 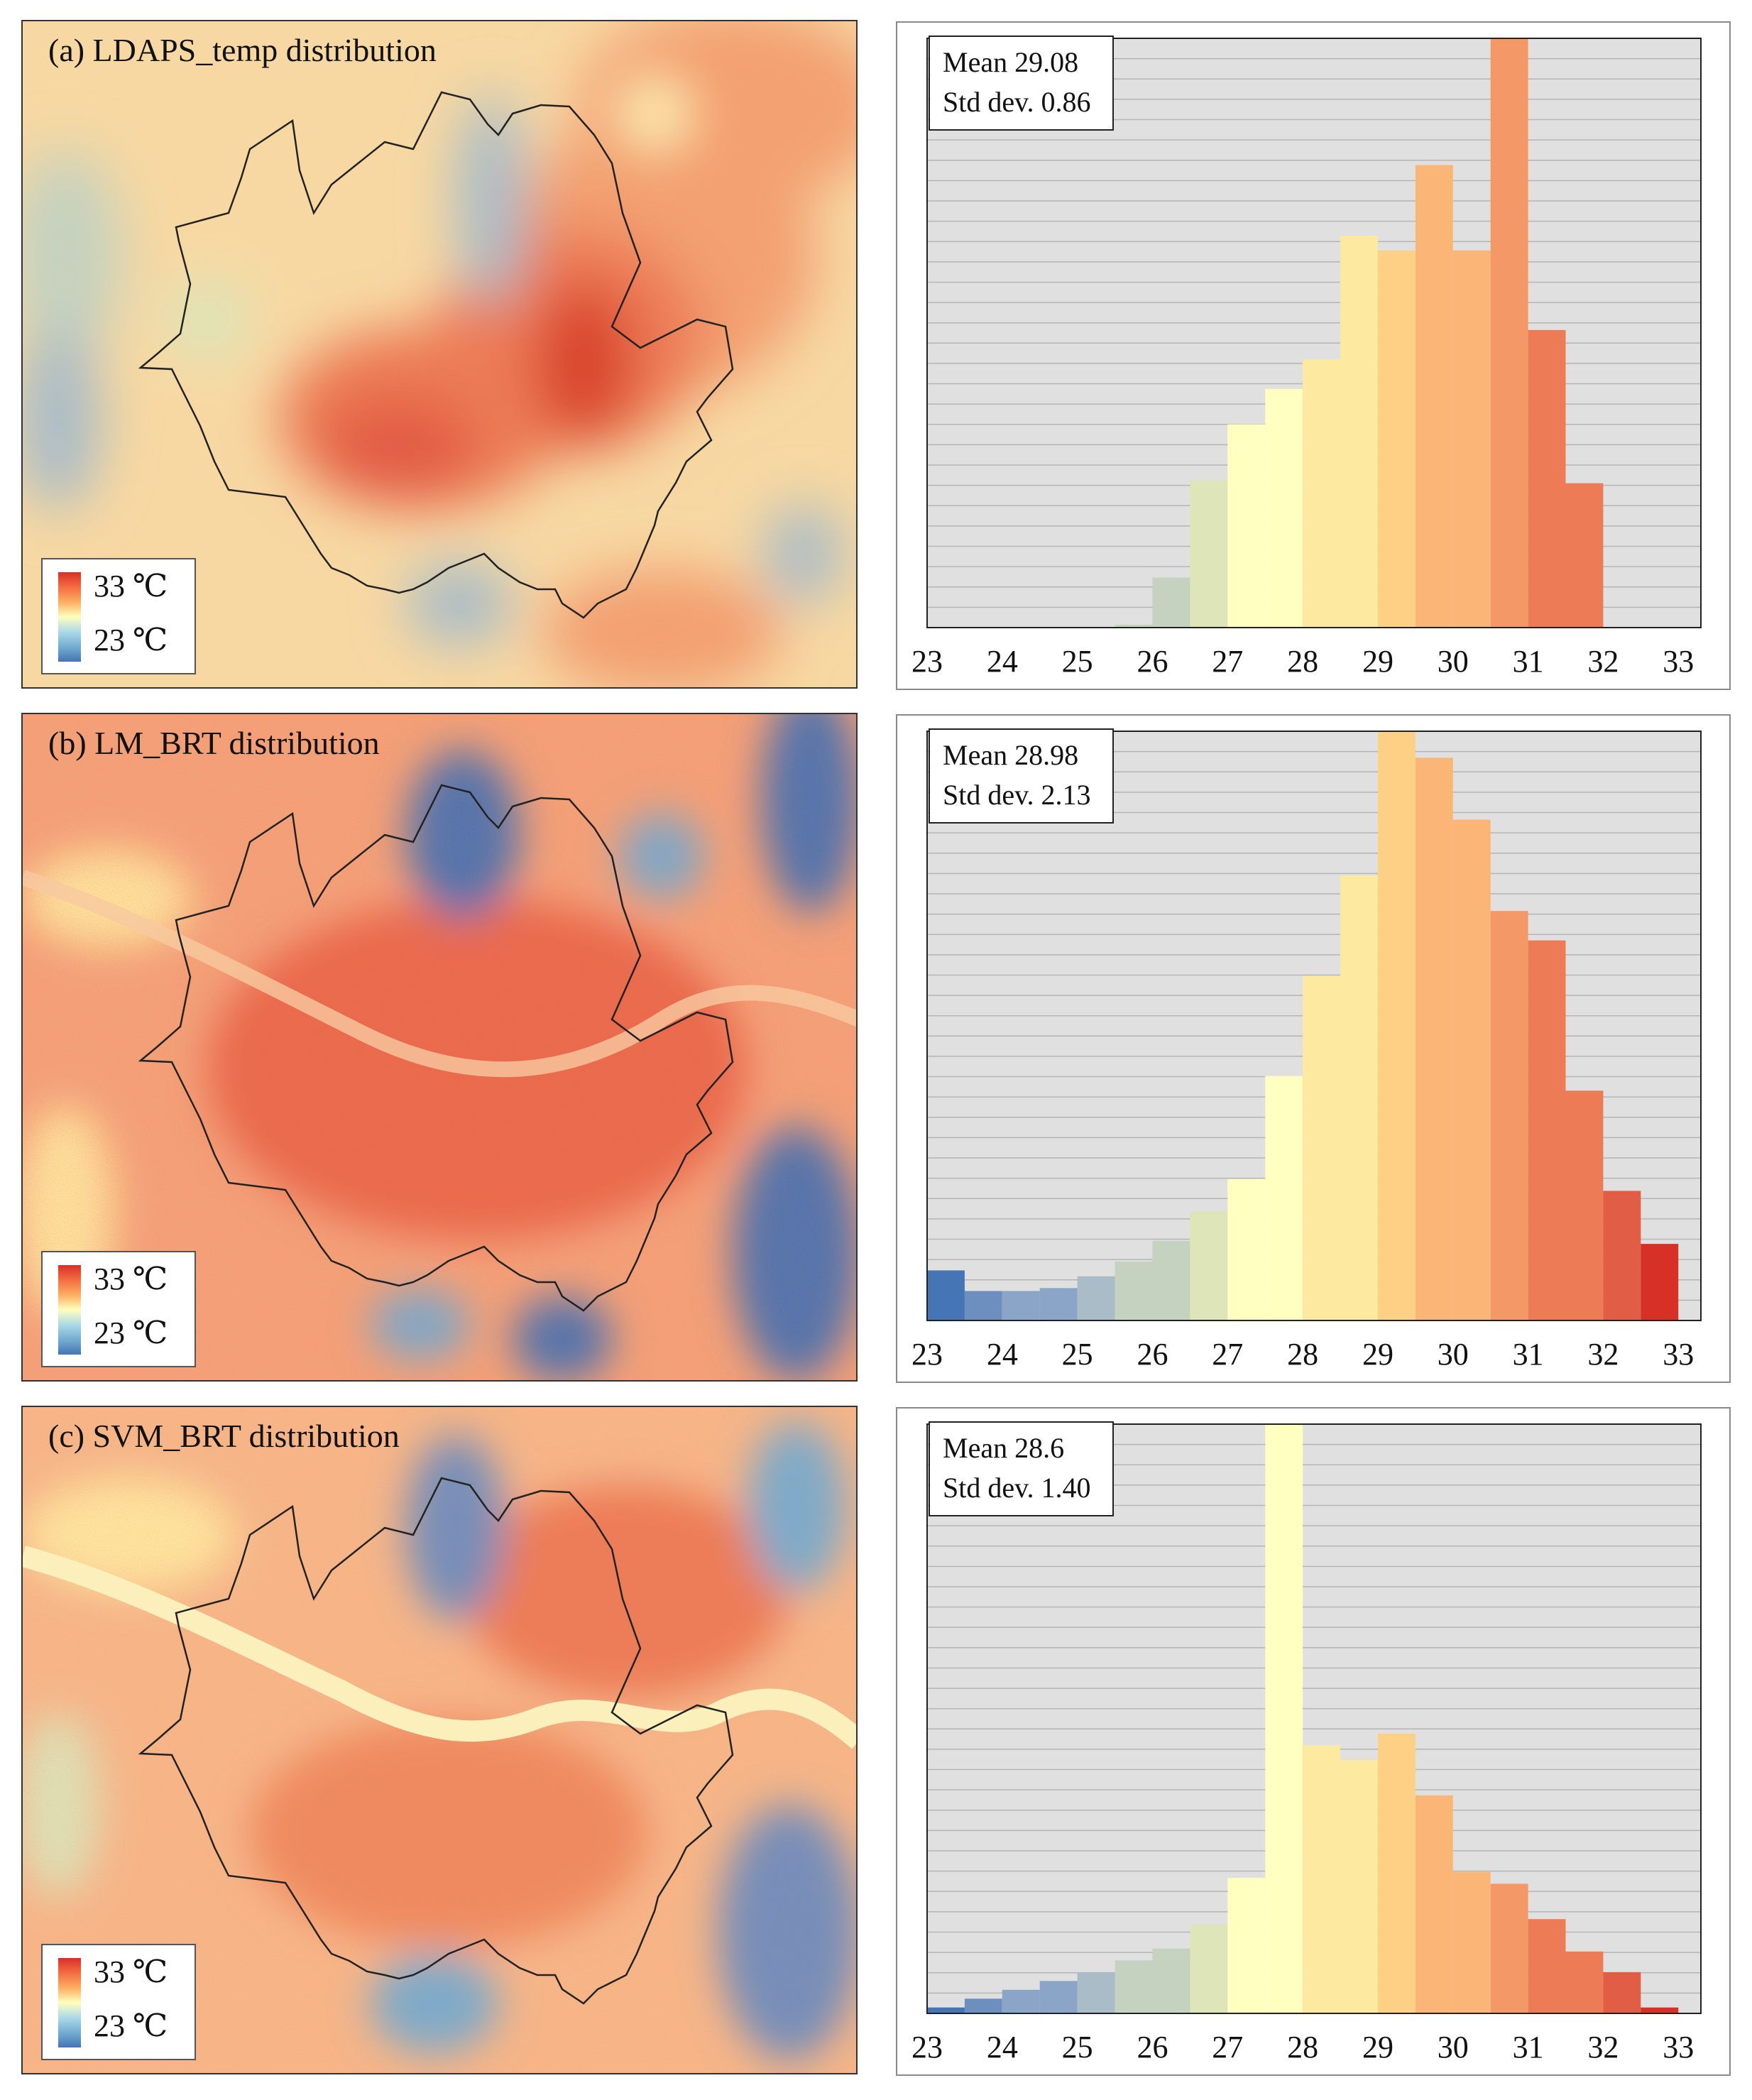 I want to click on histogram-a-plot: 23 24 25 26 27 28 29 30 31 32 33, so click(x=1306, y=358).